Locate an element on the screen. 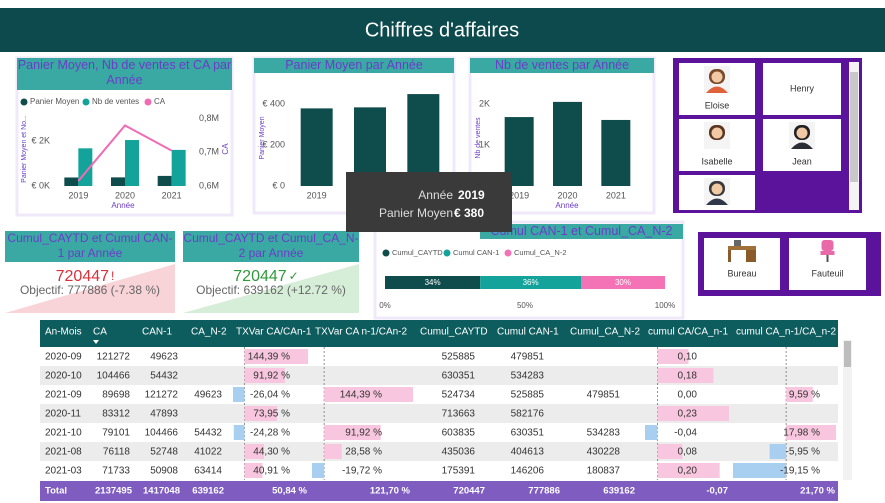 The width and height of the screenshot is (885, 503). chart-title: Cumul CAN-1 et Cumul_CA_N-2 is located at coordinates (581, 231).